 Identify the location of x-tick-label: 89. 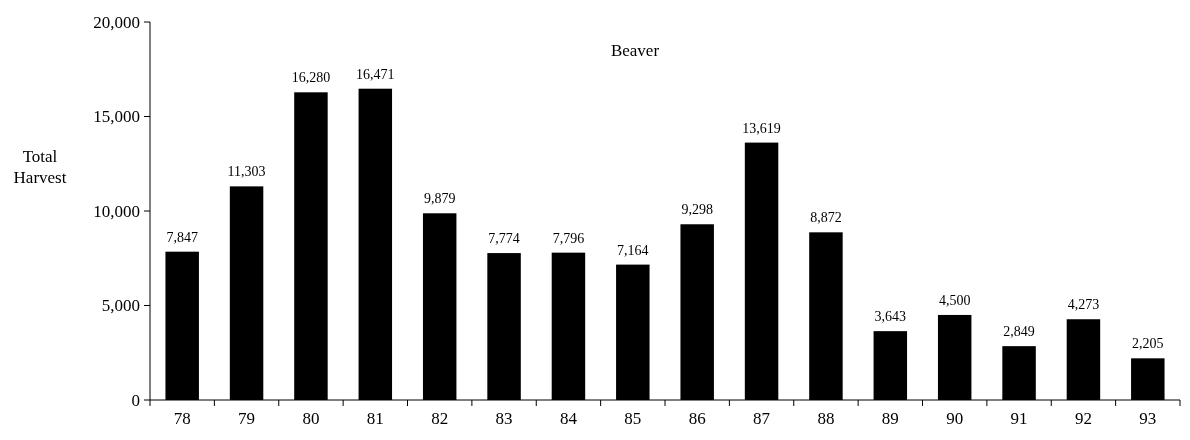
(890, 418).